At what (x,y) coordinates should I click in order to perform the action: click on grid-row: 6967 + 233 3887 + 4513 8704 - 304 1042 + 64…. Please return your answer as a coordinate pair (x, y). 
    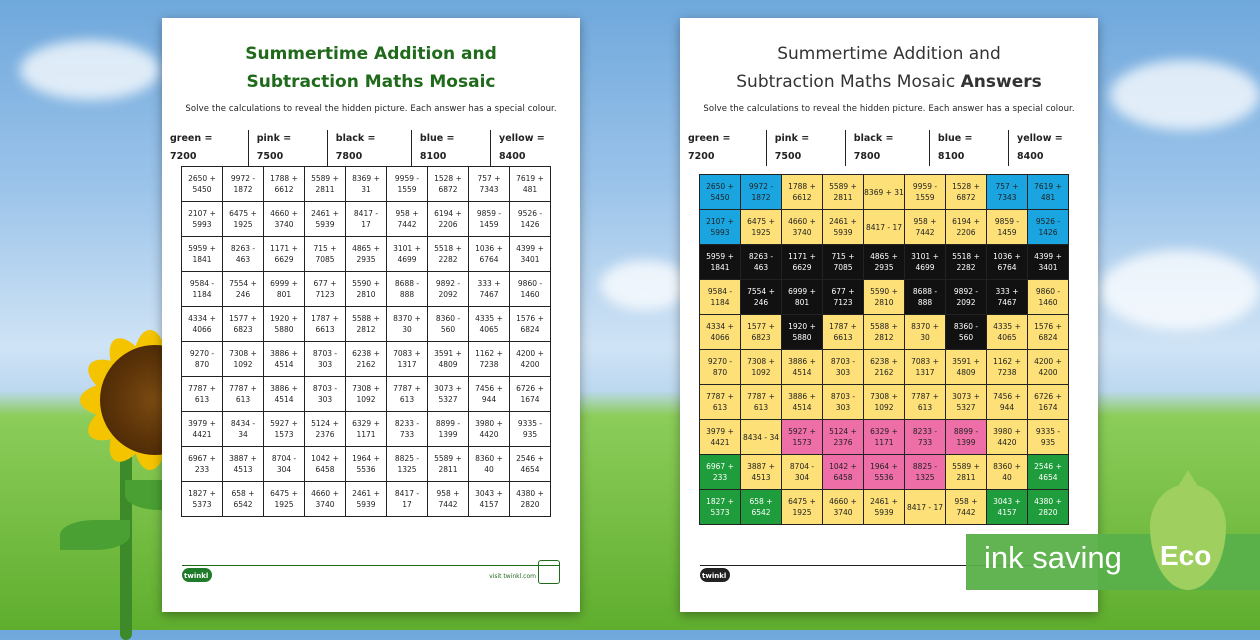
    Looking at the image, I should click on (884, 472).